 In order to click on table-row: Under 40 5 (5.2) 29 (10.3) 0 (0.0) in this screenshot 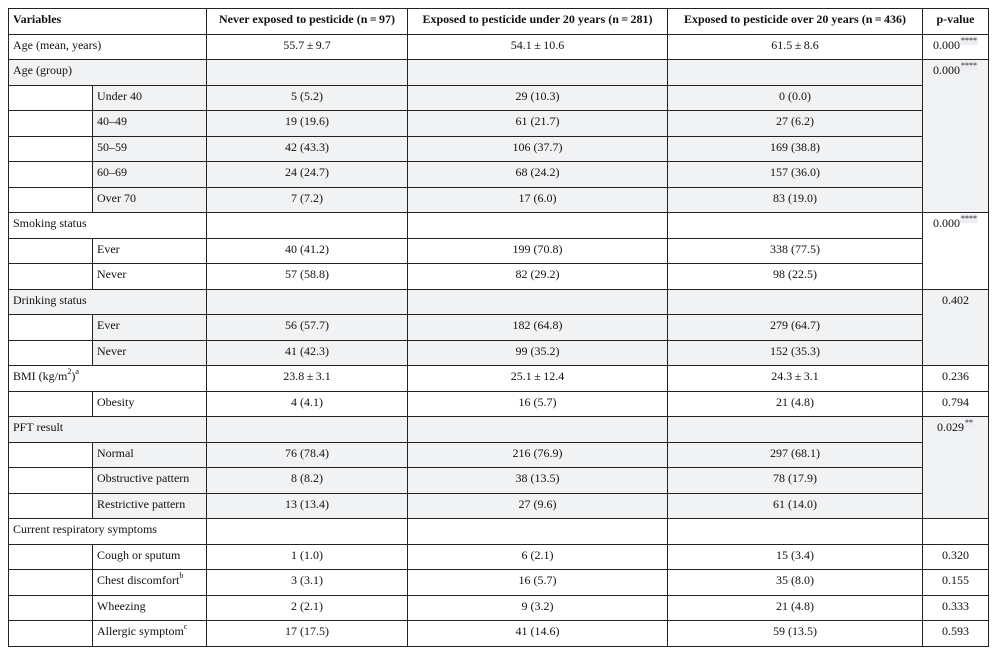, I will do `click(498, 97)`.